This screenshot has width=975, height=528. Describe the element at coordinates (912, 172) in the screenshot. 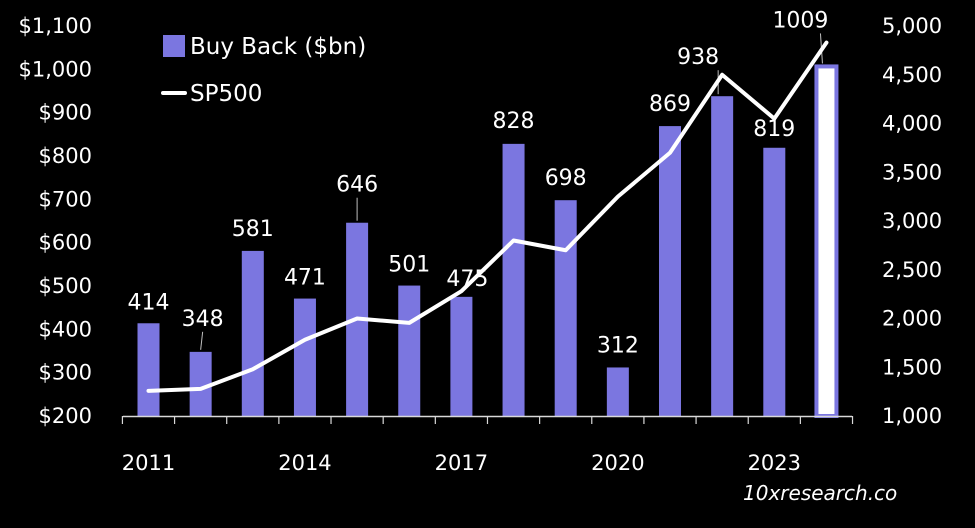

I see `right-tick-label: 3,500` at that location.